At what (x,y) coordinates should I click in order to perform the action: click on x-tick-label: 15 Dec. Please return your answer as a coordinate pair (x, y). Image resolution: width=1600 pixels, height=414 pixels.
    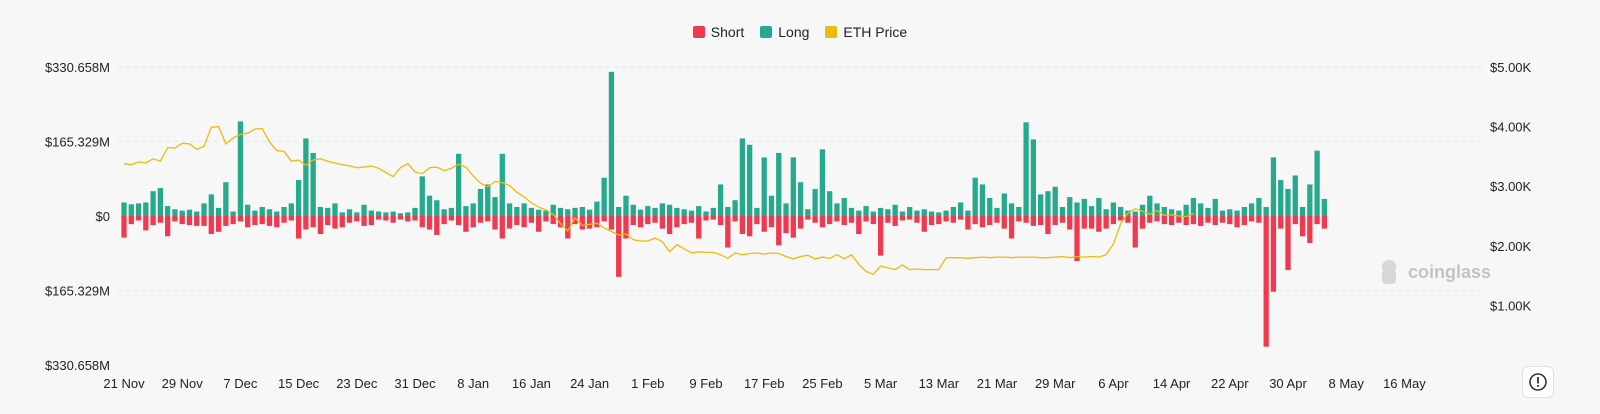
    Looking at the image, I should click on (299, 383).